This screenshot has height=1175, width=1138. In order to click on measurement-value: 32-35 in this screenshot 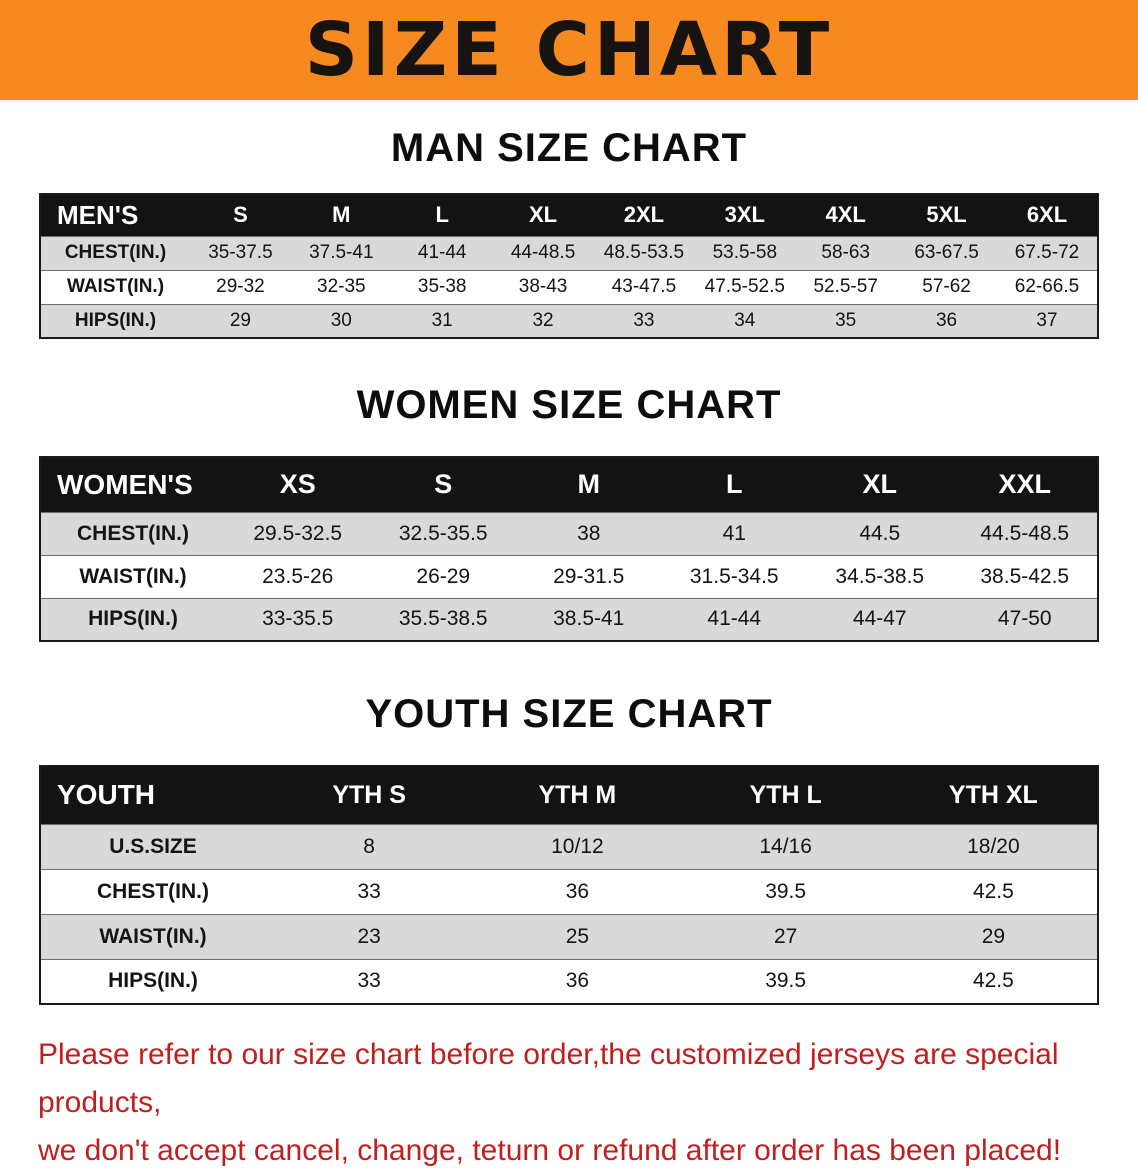, I will do `click(341, 286)`.